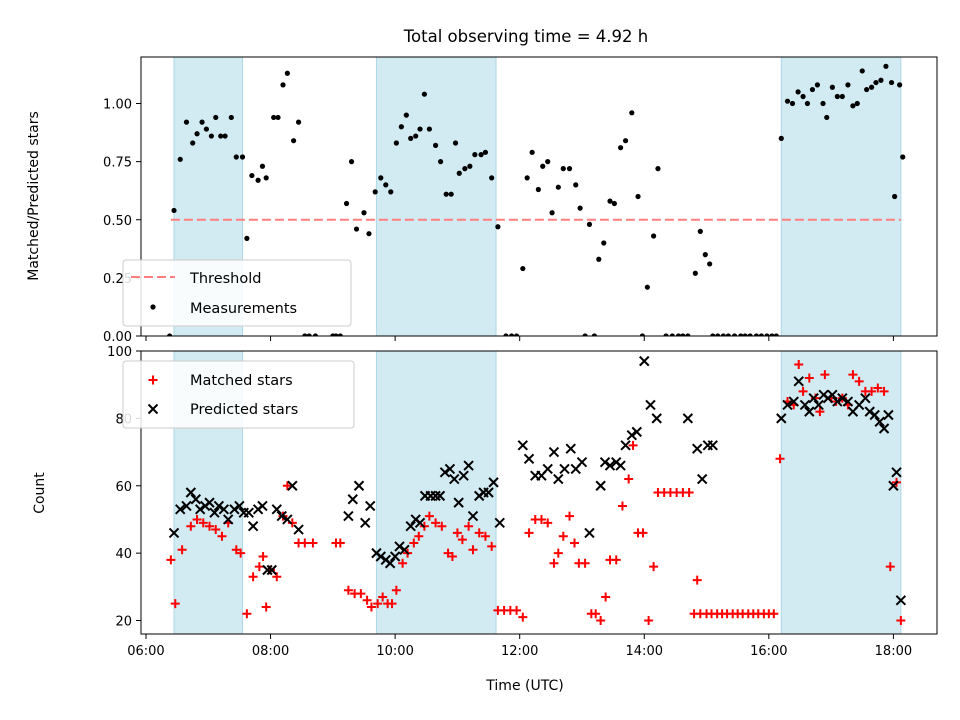 The image size is (960, 720). I want to click on legend-measurements-swatch, so click(153, 307).